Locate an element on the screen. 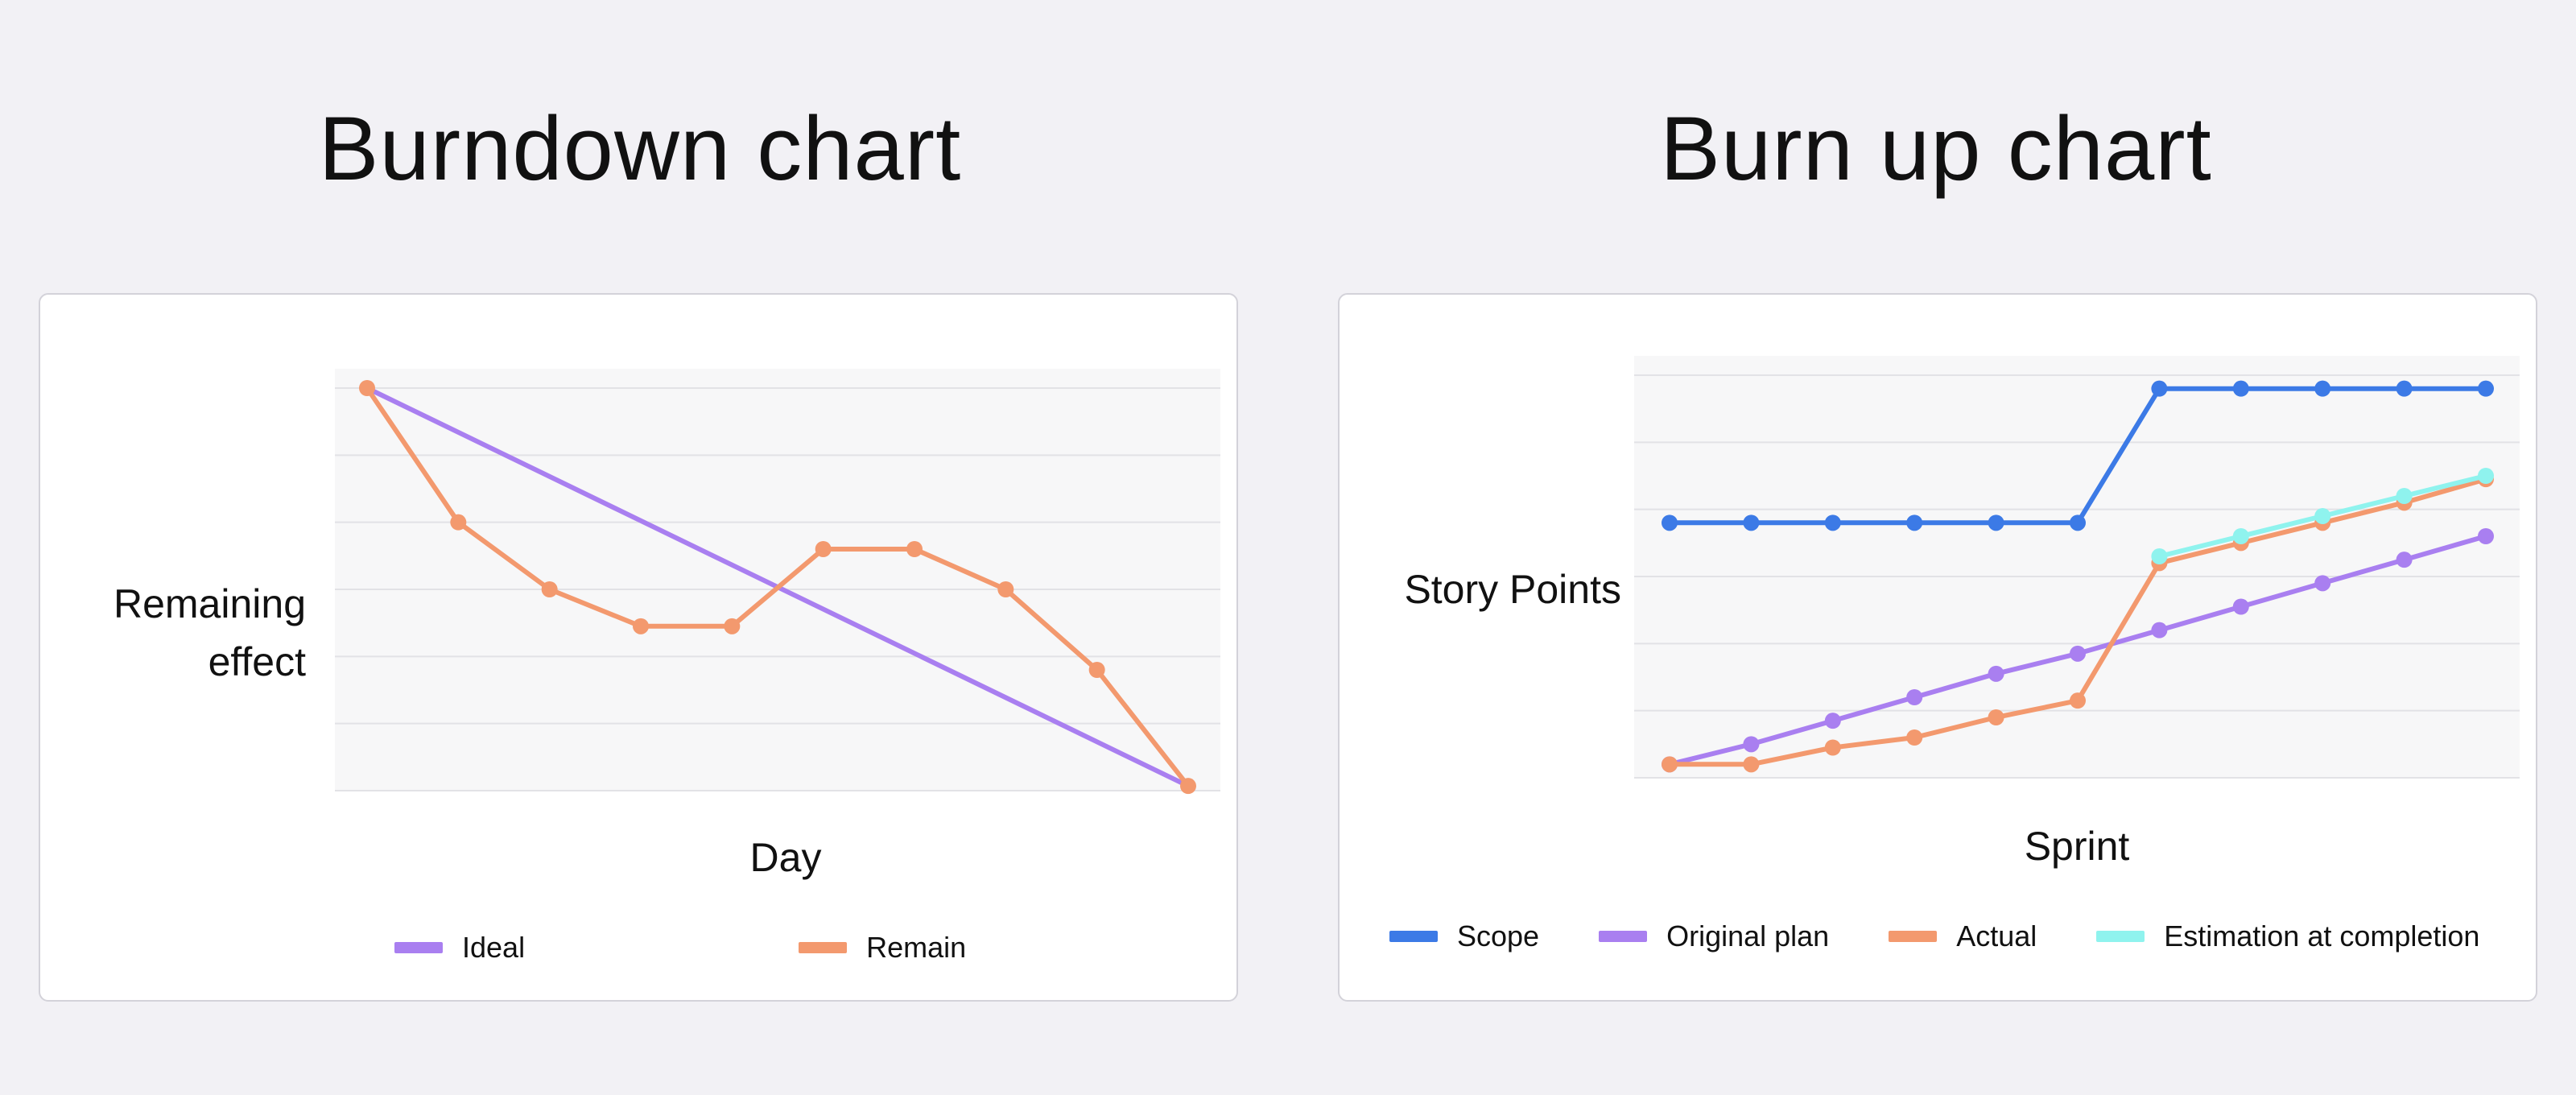  burnup-chart-plot is located at coordinates (2077, 567).